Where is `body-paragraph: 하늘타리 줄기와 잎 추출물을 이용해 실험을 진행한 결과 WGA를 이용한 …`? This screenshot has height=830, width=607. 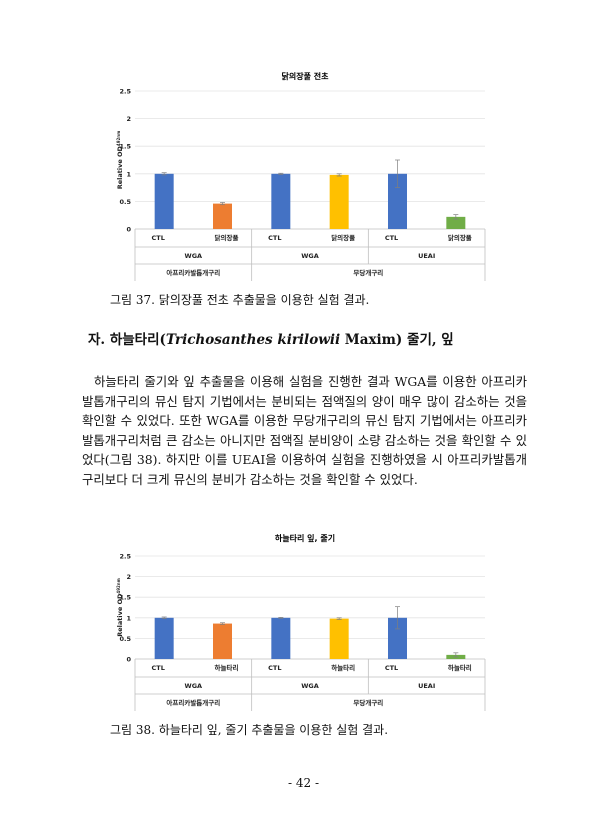 body-paragraph: 하늘타리 줄기와 잎 추출물을 이용해 실험을 진행한 결과 WGA를 이용한 … is located at coordinates (304, 430).